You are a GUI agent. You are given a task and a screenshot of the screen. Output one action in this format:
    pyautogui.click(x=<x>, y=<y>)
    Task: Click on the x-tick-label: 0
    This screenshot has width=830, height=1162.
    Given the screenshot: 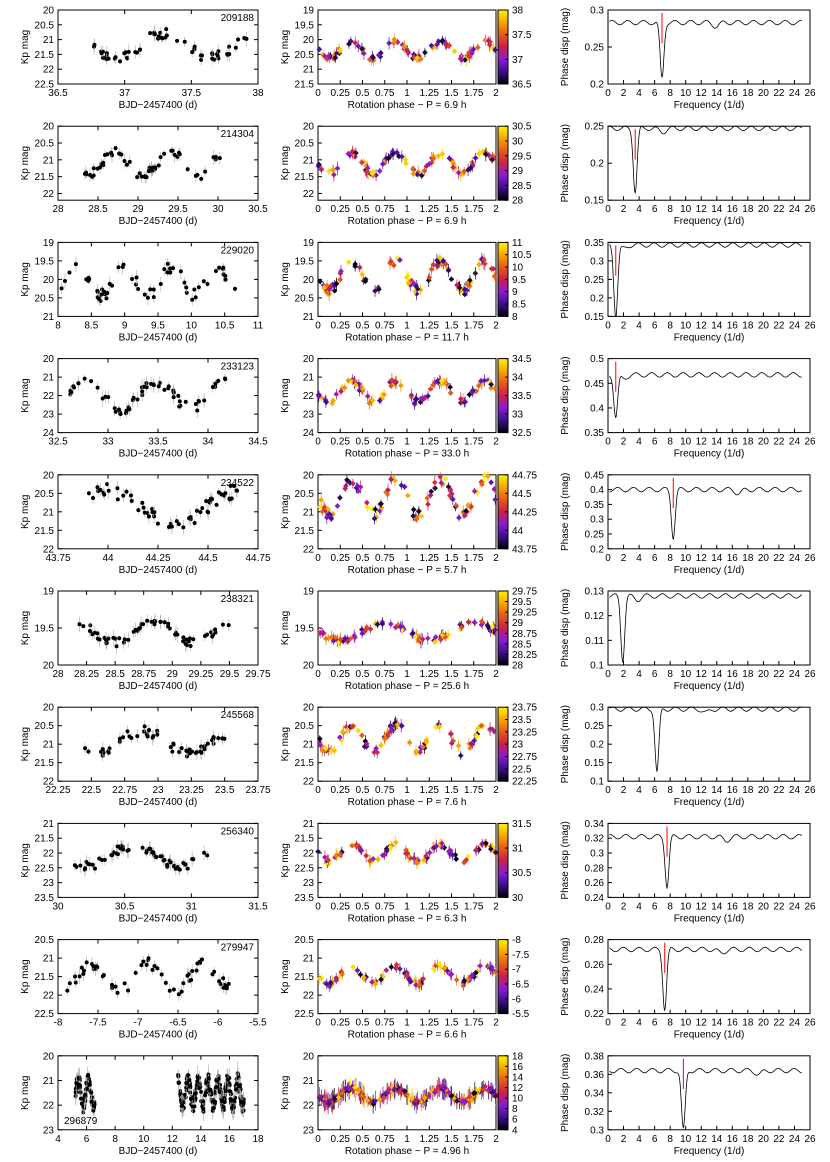 What is the action you would take?
    pyautogui.click(x=318, y=1139)
    